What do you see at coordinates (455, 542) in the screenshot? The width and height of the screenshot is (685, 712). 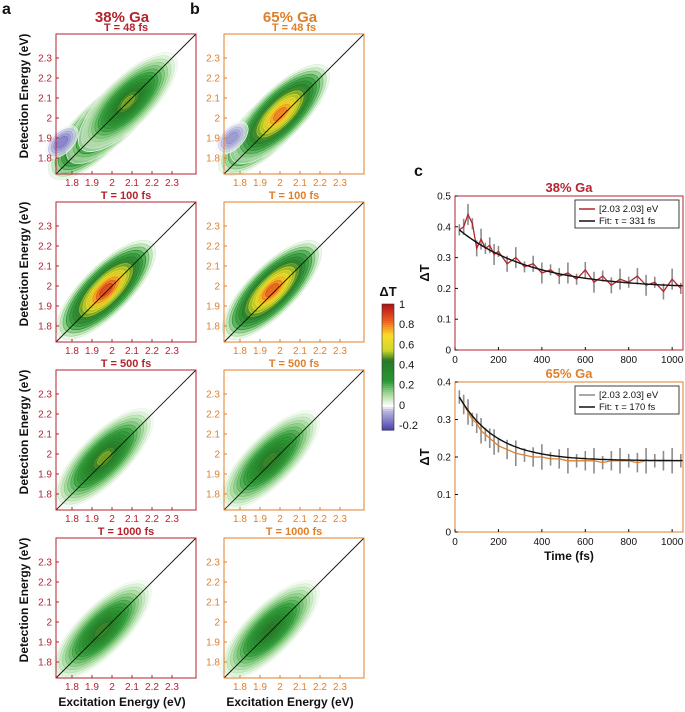 I see `xtick-label: 0` at bounding box center [455, 542].